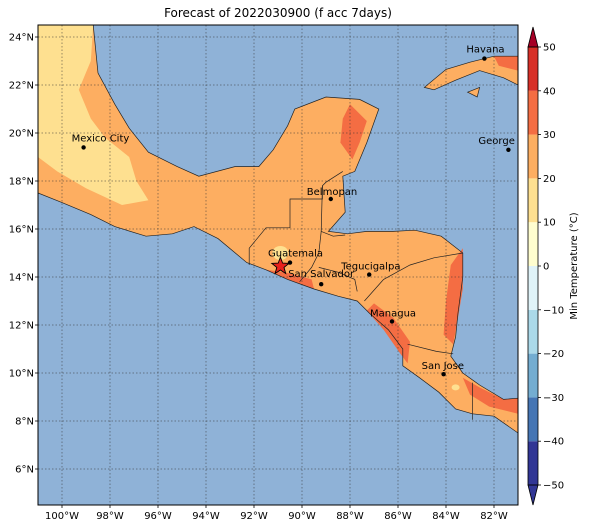  What do you see at coordinates (549, 91) in the screenshot?
I see `colorbar-tick-label: 40` at bounding box center [549, 91].